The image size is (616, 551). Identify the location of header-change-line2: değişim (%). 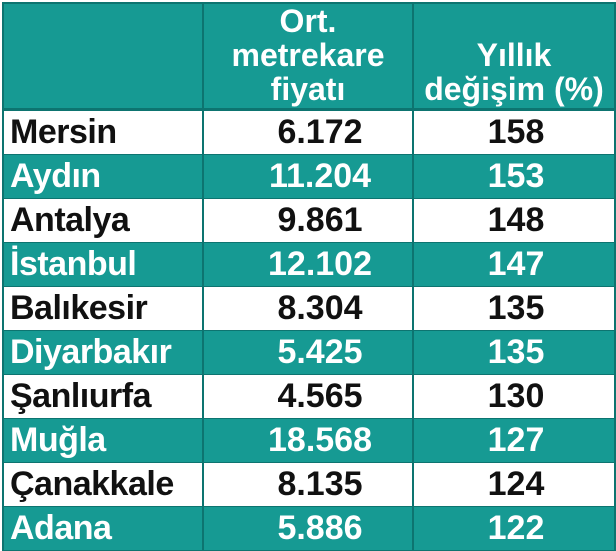
(514, 89).